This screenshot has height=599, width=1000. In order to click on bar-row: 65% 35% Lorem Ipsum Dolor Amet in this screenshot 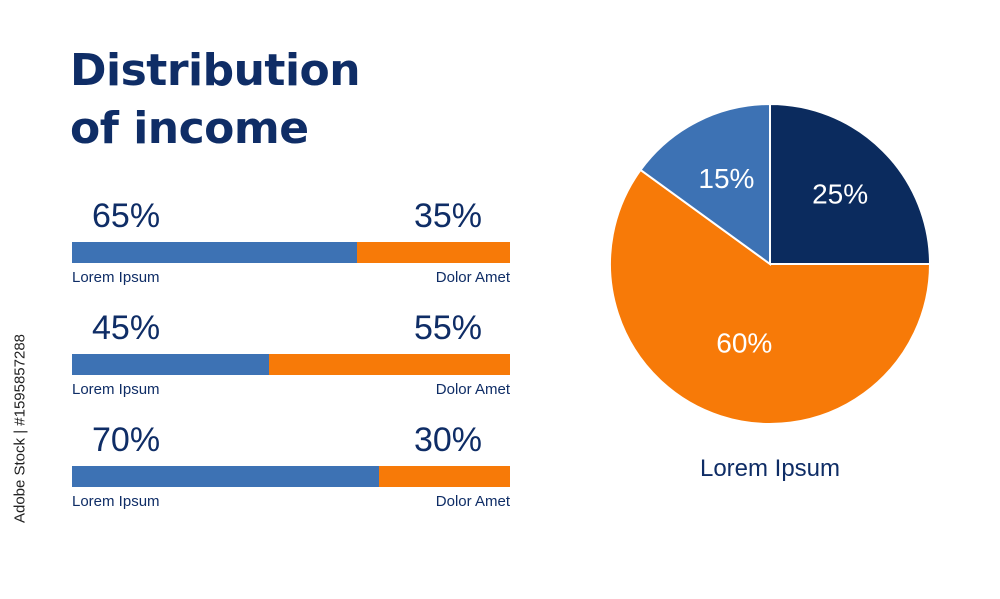, I will do `click(291, 246)`.